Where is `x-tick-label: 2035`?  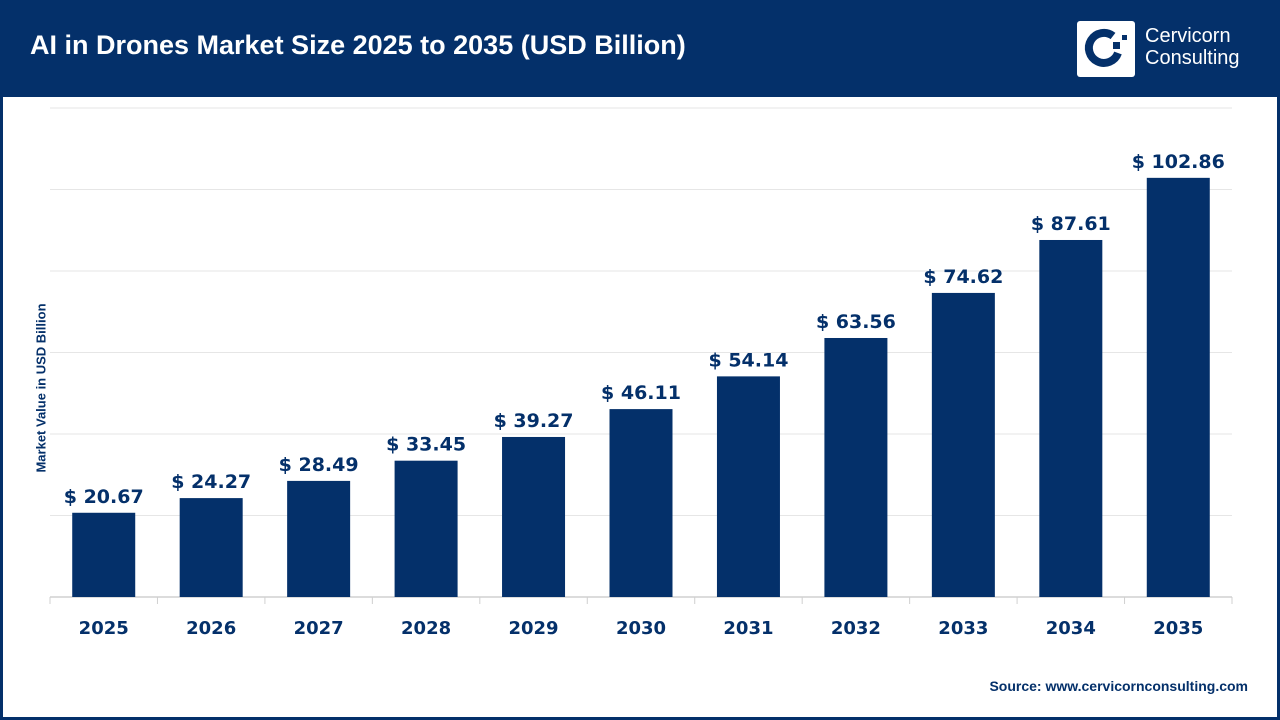
x-tick-label: 2035 is located at coordinates (1178, 628).